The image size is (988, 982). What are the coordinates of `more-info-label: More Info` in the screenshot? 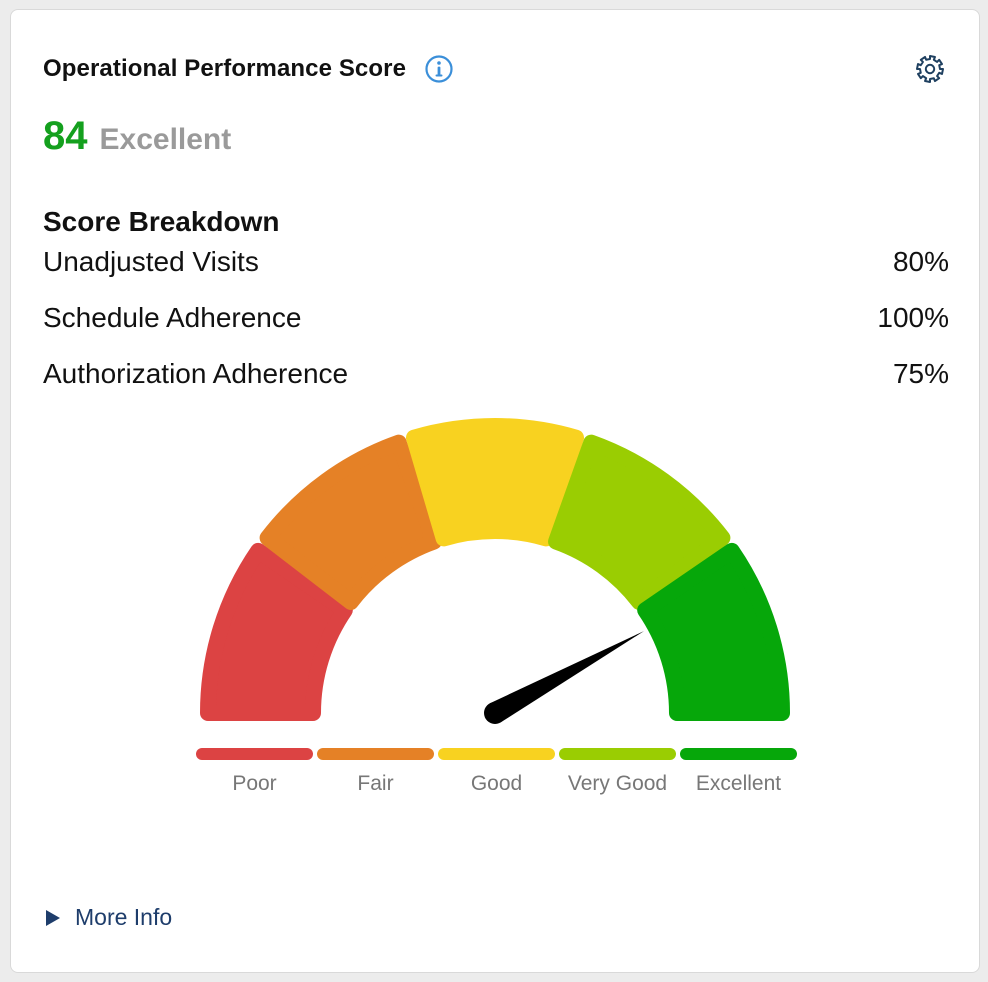 It's located at (124, 917).